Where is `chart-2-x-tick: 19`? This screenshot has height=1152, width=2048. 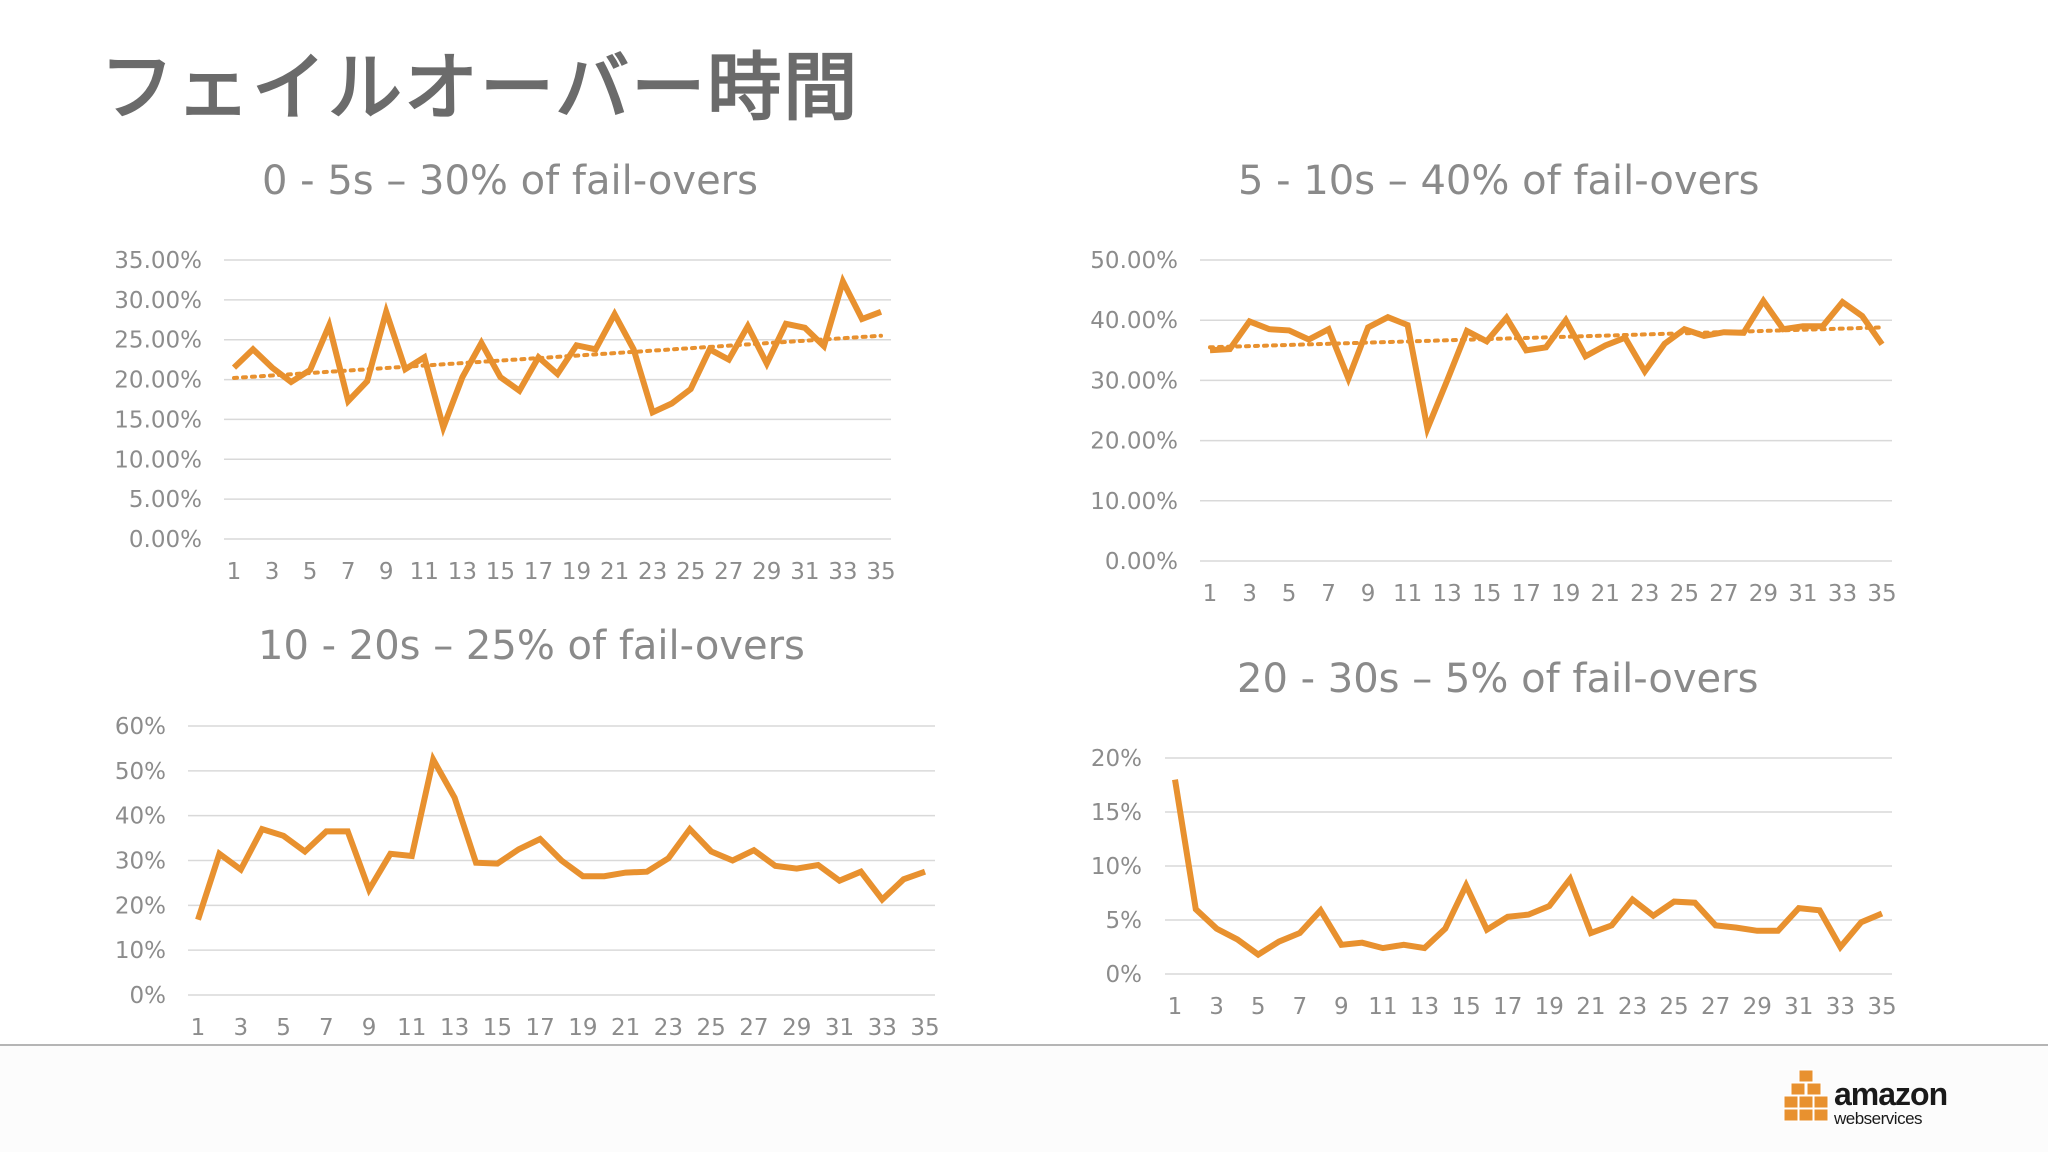 chart-2-x-tick: 19 is located at coordinates (1565, 594).